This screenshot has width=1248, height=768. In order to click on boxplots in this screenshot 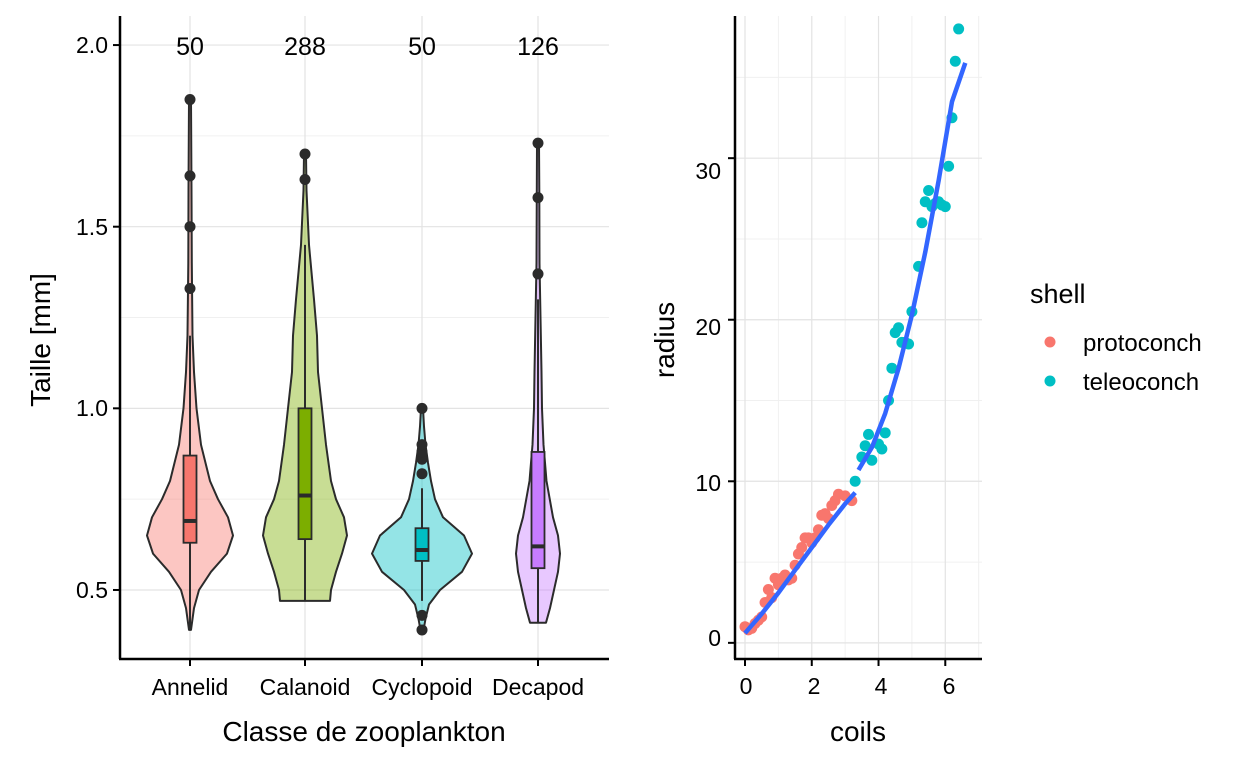, I will do `click(364, 437)`.